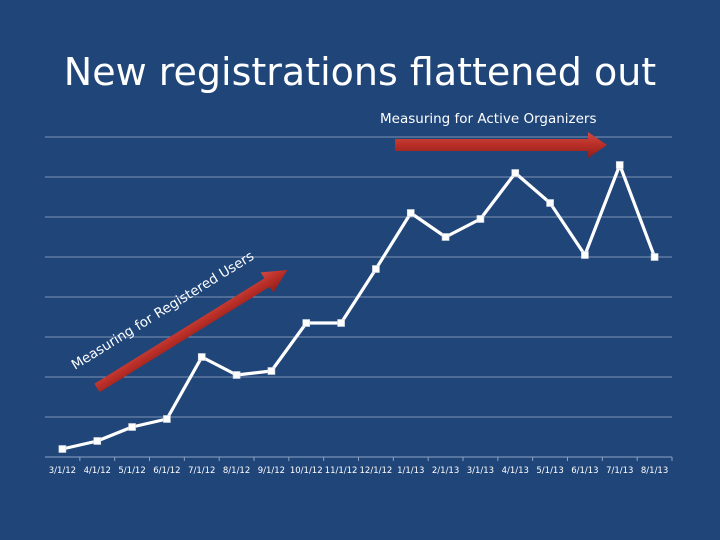 Image resolution: width=720 pixels, height=540 pixels. I want to click on x-tick-label: 3/1/13, so click(480, 471).